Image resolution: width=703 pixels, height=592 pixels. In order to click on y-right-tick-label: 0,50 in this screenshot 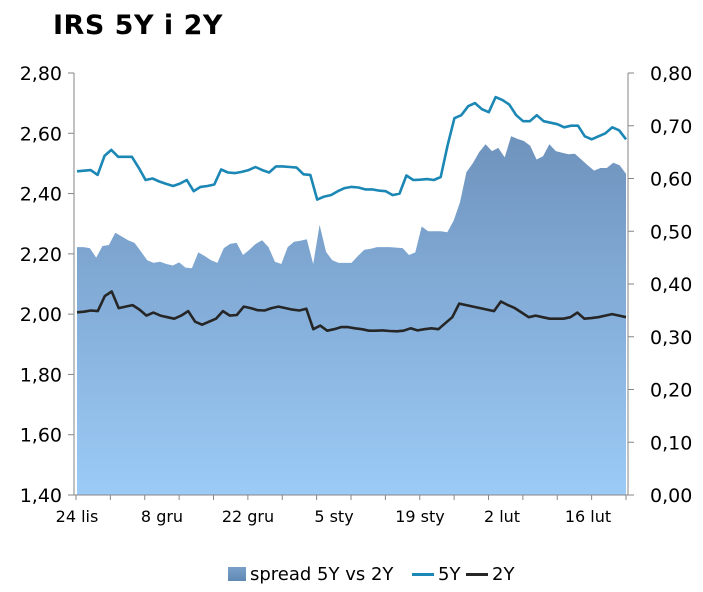, I will do `click(671, 232)`.